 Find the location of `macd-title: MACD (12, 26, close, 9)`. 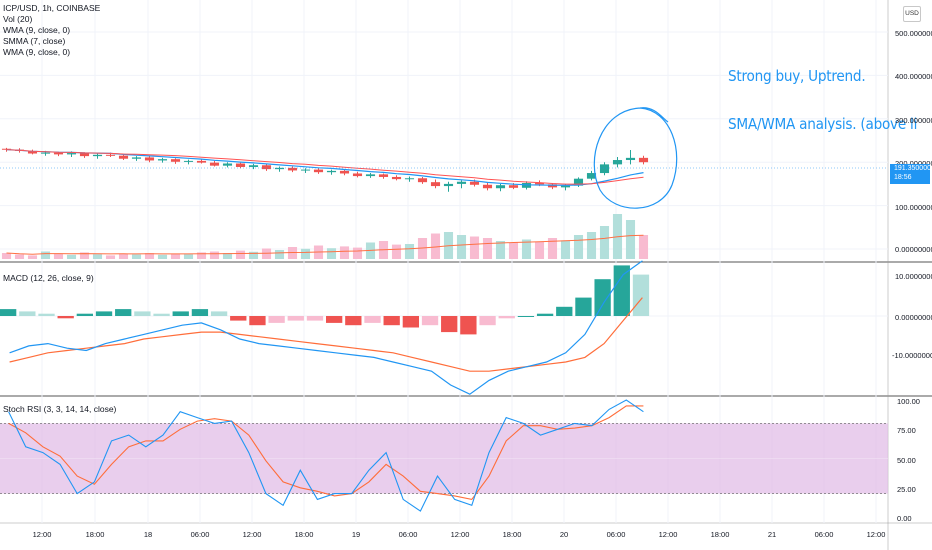

macd-title: MACD (12, 26, close, 9) is located at coordinates (48, 278).